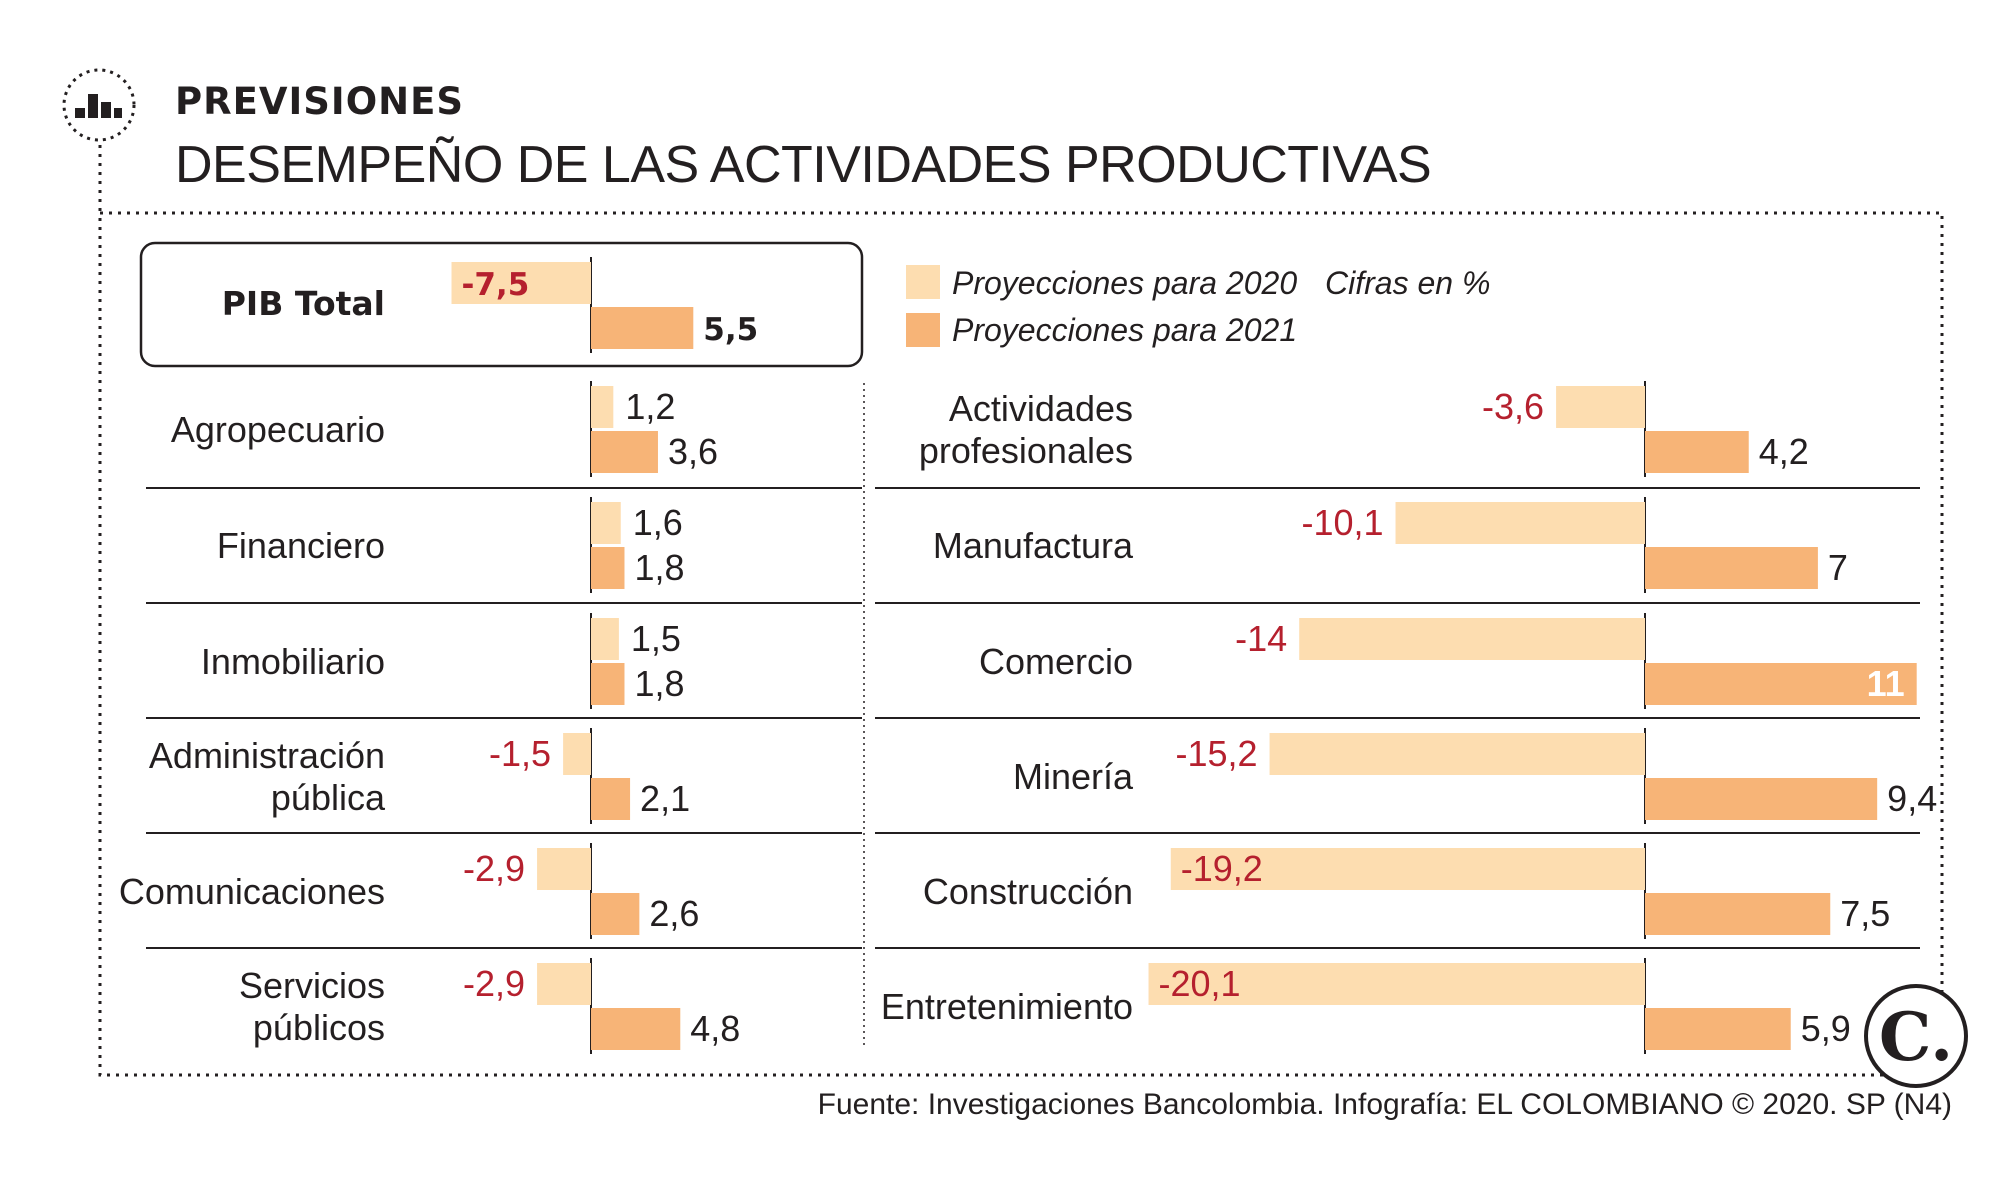 The width and height of the screenshot is (2000, 1179). Describe the element at coordinates (1697, 452) in the screenshot. I see `right-actividades-profesionales-bar-2021` at that location.